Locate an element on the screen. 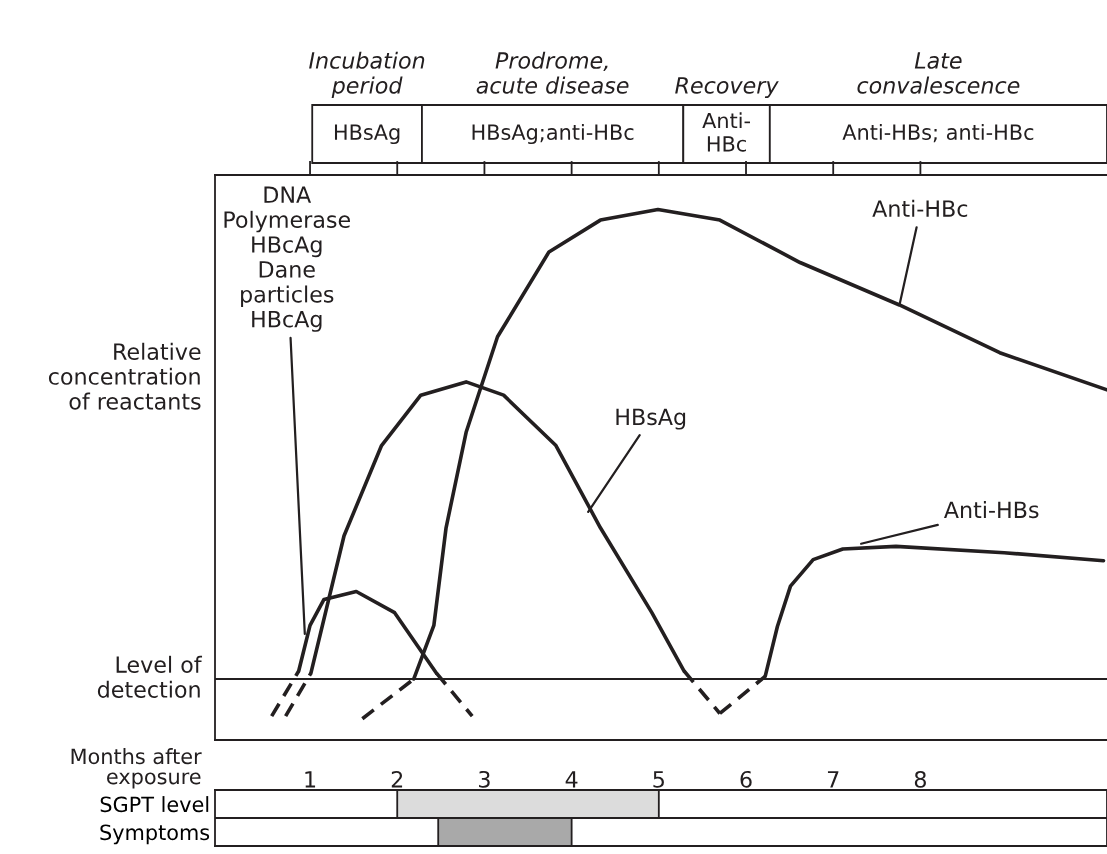 The width and height of the screenshot is (1107, 854). annotation: DNA Polymerase HBcAg Dane particles HBcAg is located at coordinates (287, 259).